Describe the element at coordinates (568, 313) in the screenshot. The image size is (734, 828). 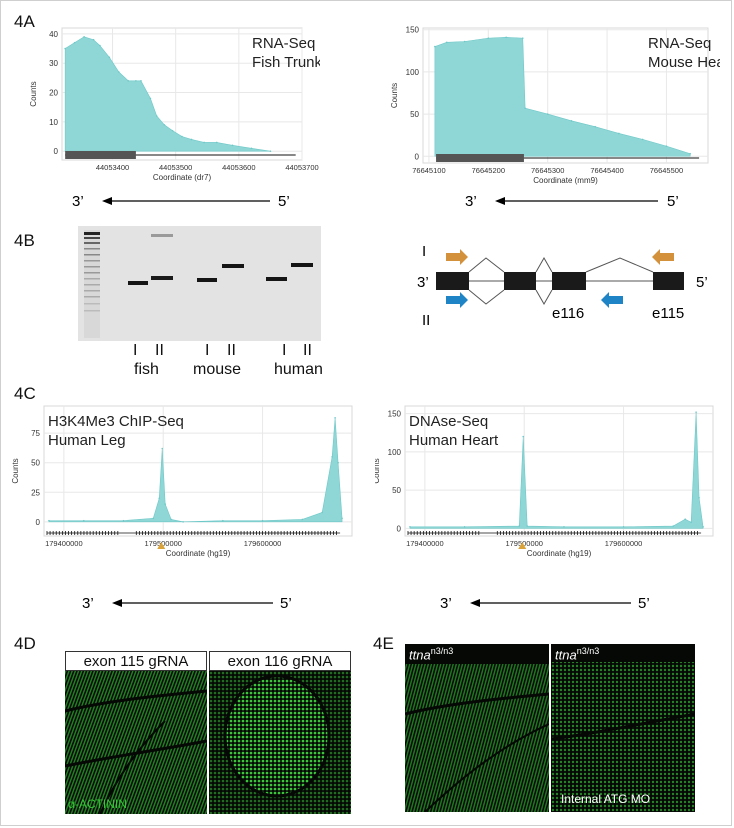
I see `exon-label-e116: e116` at that location.